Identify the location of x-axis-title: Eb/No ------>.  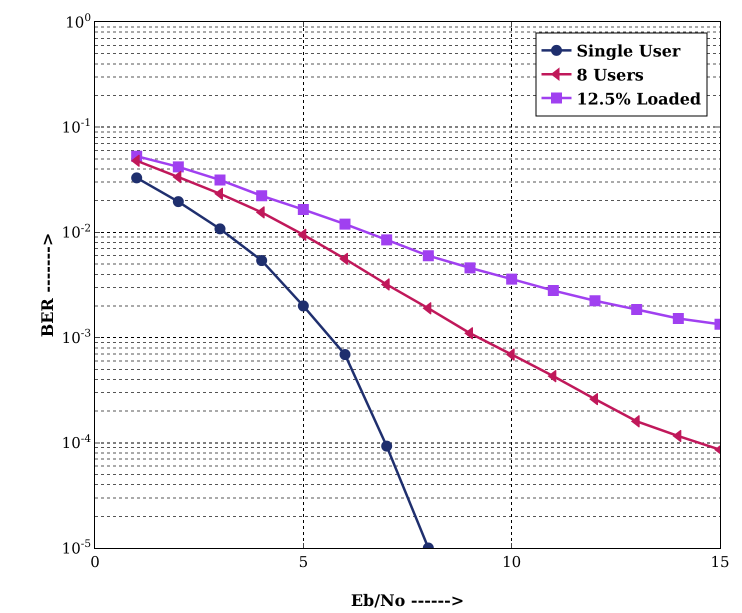
(407, 600).